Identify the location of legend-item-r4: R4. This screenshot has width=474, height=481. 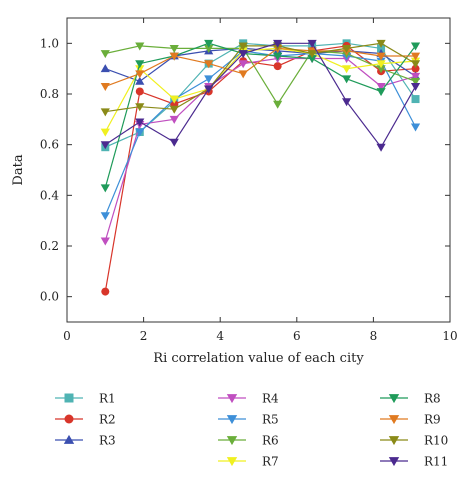
(248, 399).